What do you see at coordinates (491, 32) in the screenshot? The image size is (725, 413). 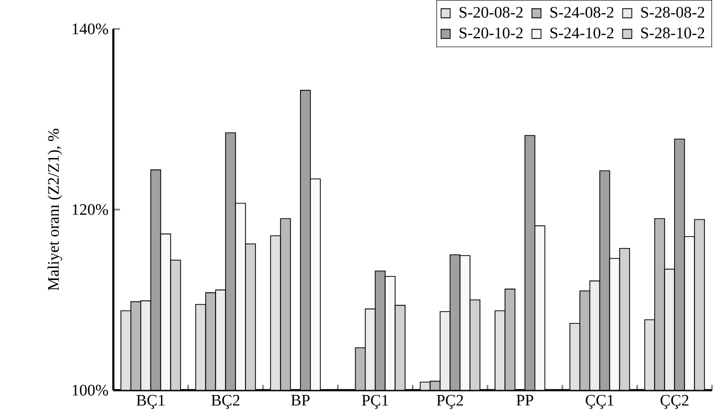 I see `legend-label: S-20-10-2` at bounding box center [491, 32].